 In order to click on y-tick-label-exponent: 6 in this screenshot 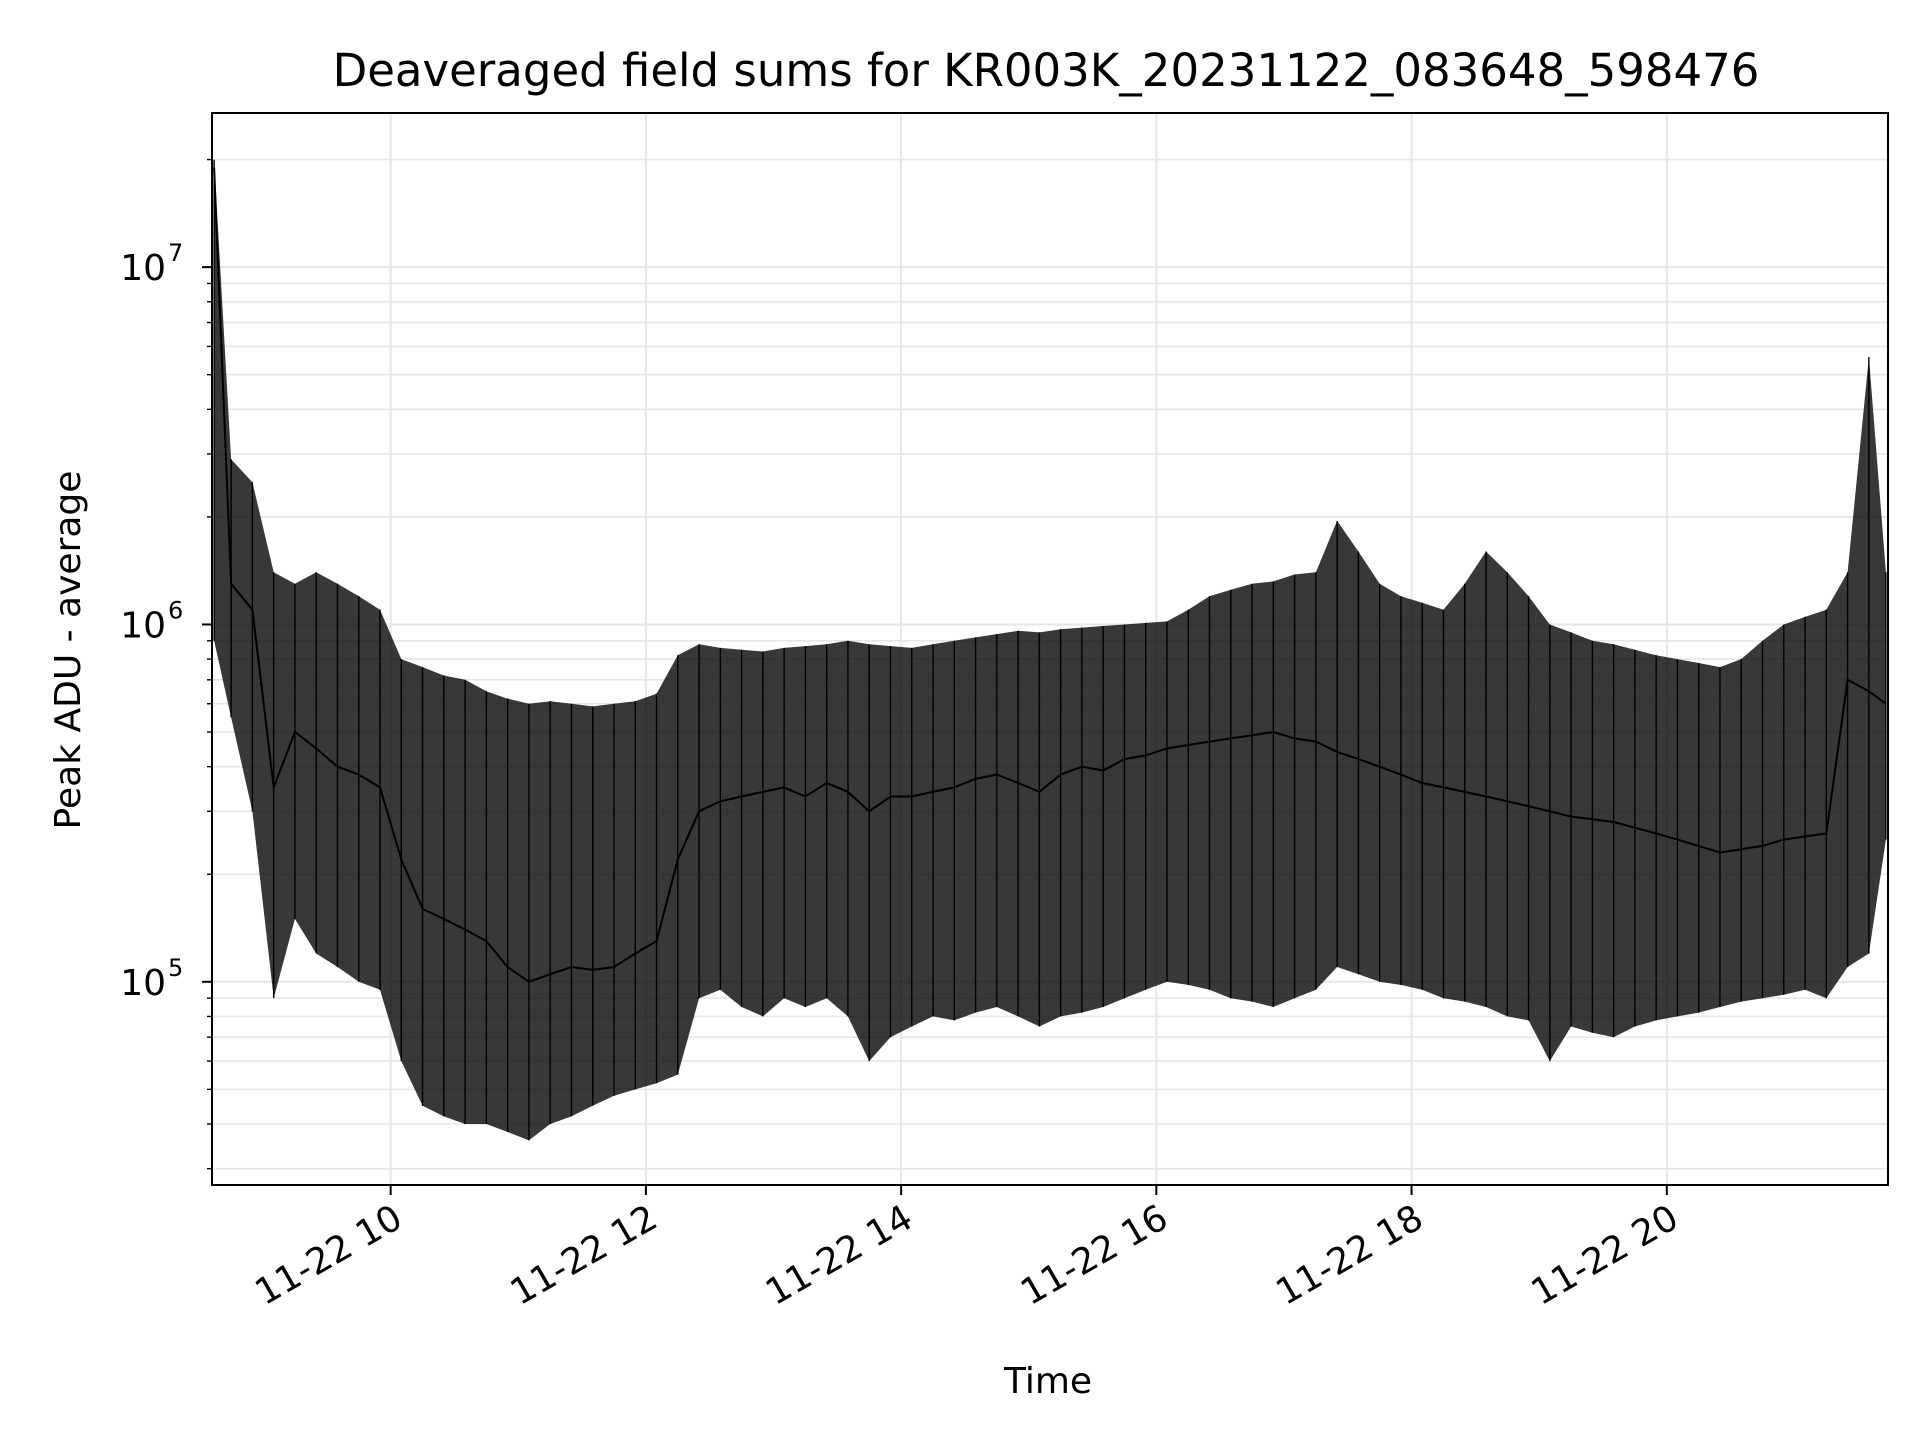, I will do `click(175, 610)`.